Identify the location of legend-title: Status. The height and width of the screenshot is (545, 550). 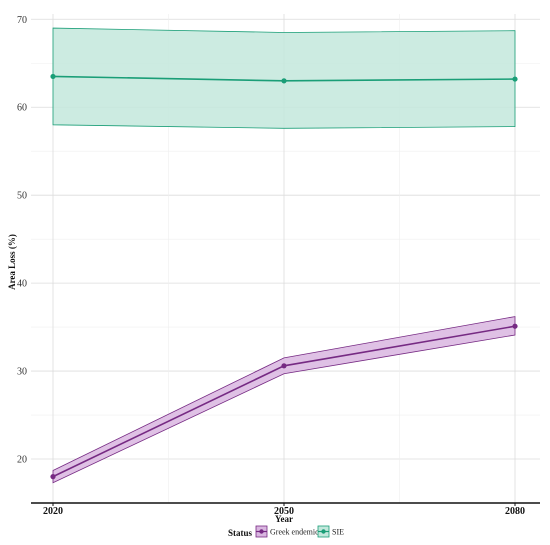
(240, 533).